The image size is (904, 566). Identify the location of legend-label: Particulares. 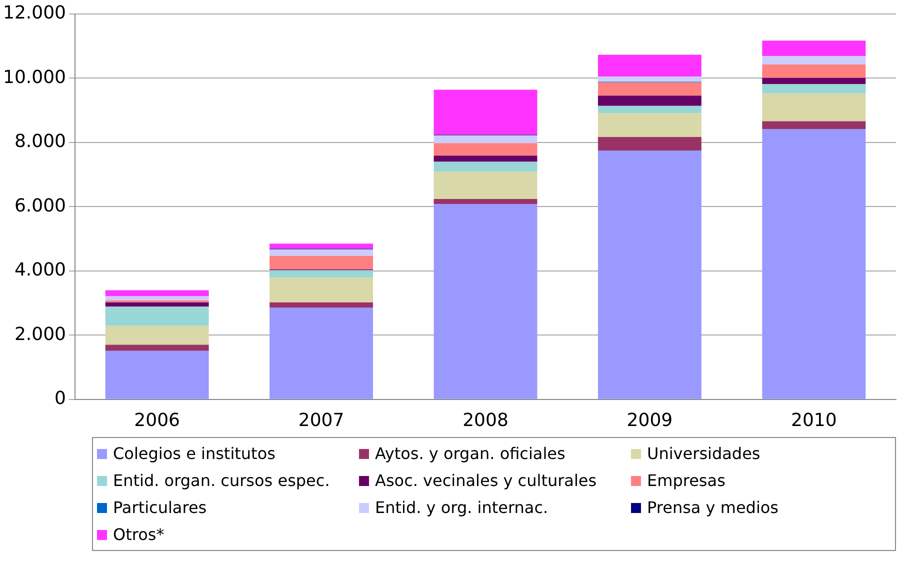
(160, 507).